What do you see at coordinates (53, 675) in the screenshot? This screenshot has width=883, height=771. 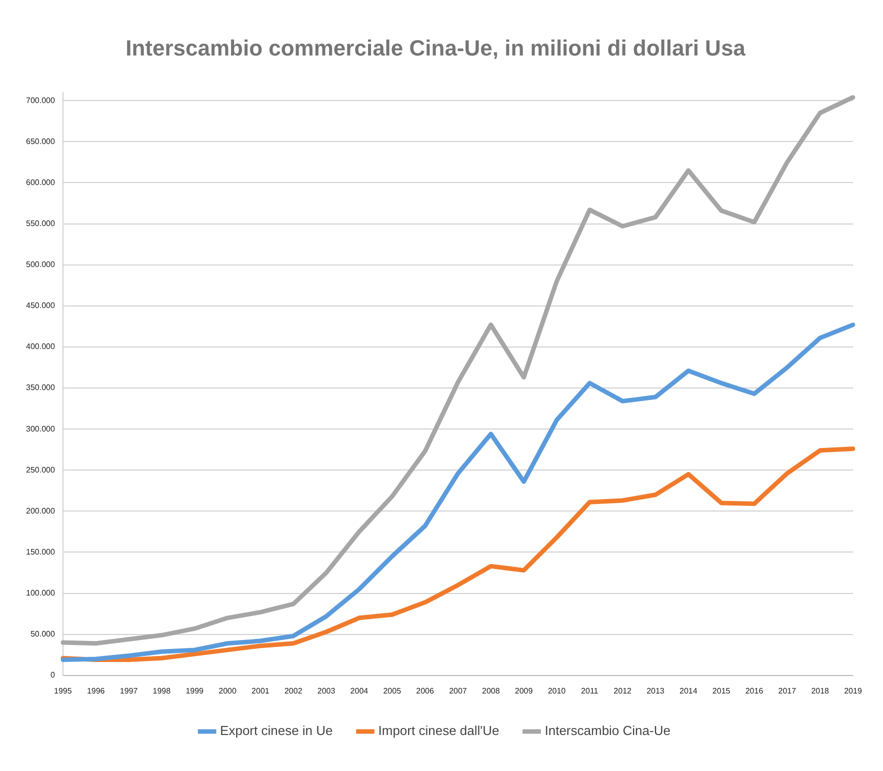 I see `y-tick-label: 0` at bounding box center [53, 675].